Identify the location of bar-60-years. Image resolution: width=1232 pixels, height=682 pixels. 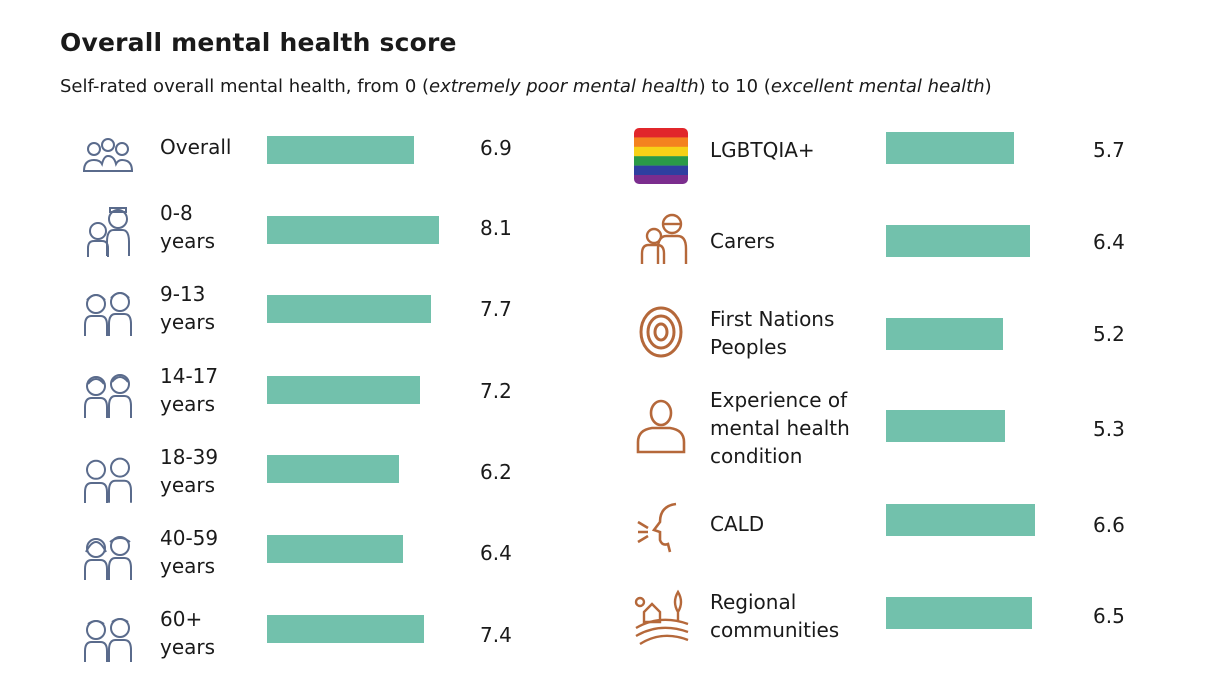
(345, 629).